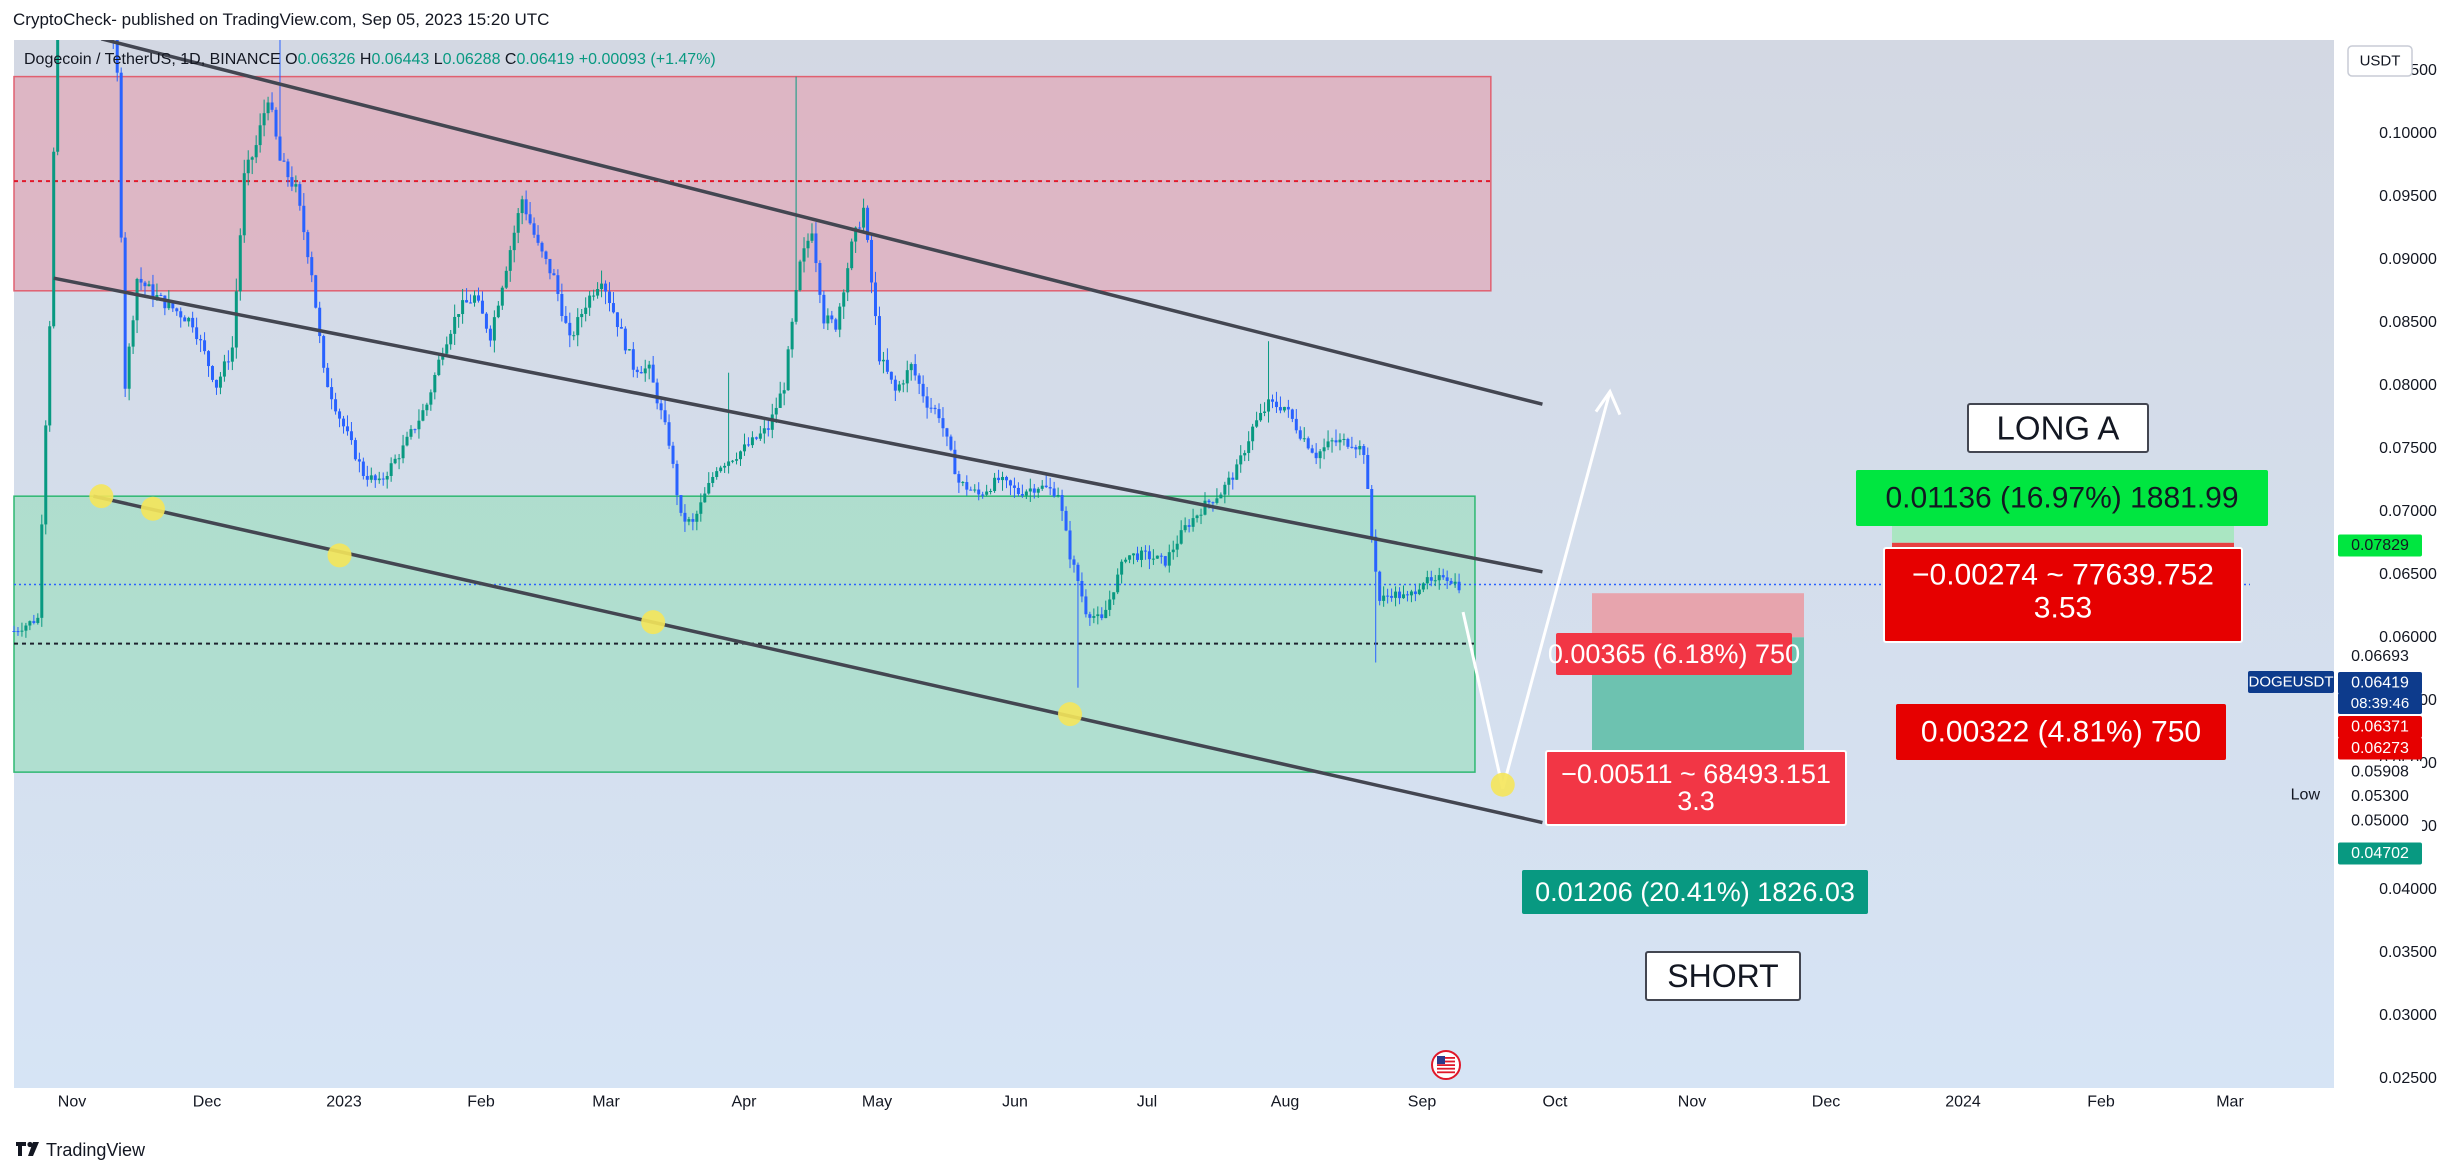  Describe the element at coordinates (2389, 564) in the screenshot. I see `price-axis` at that location.